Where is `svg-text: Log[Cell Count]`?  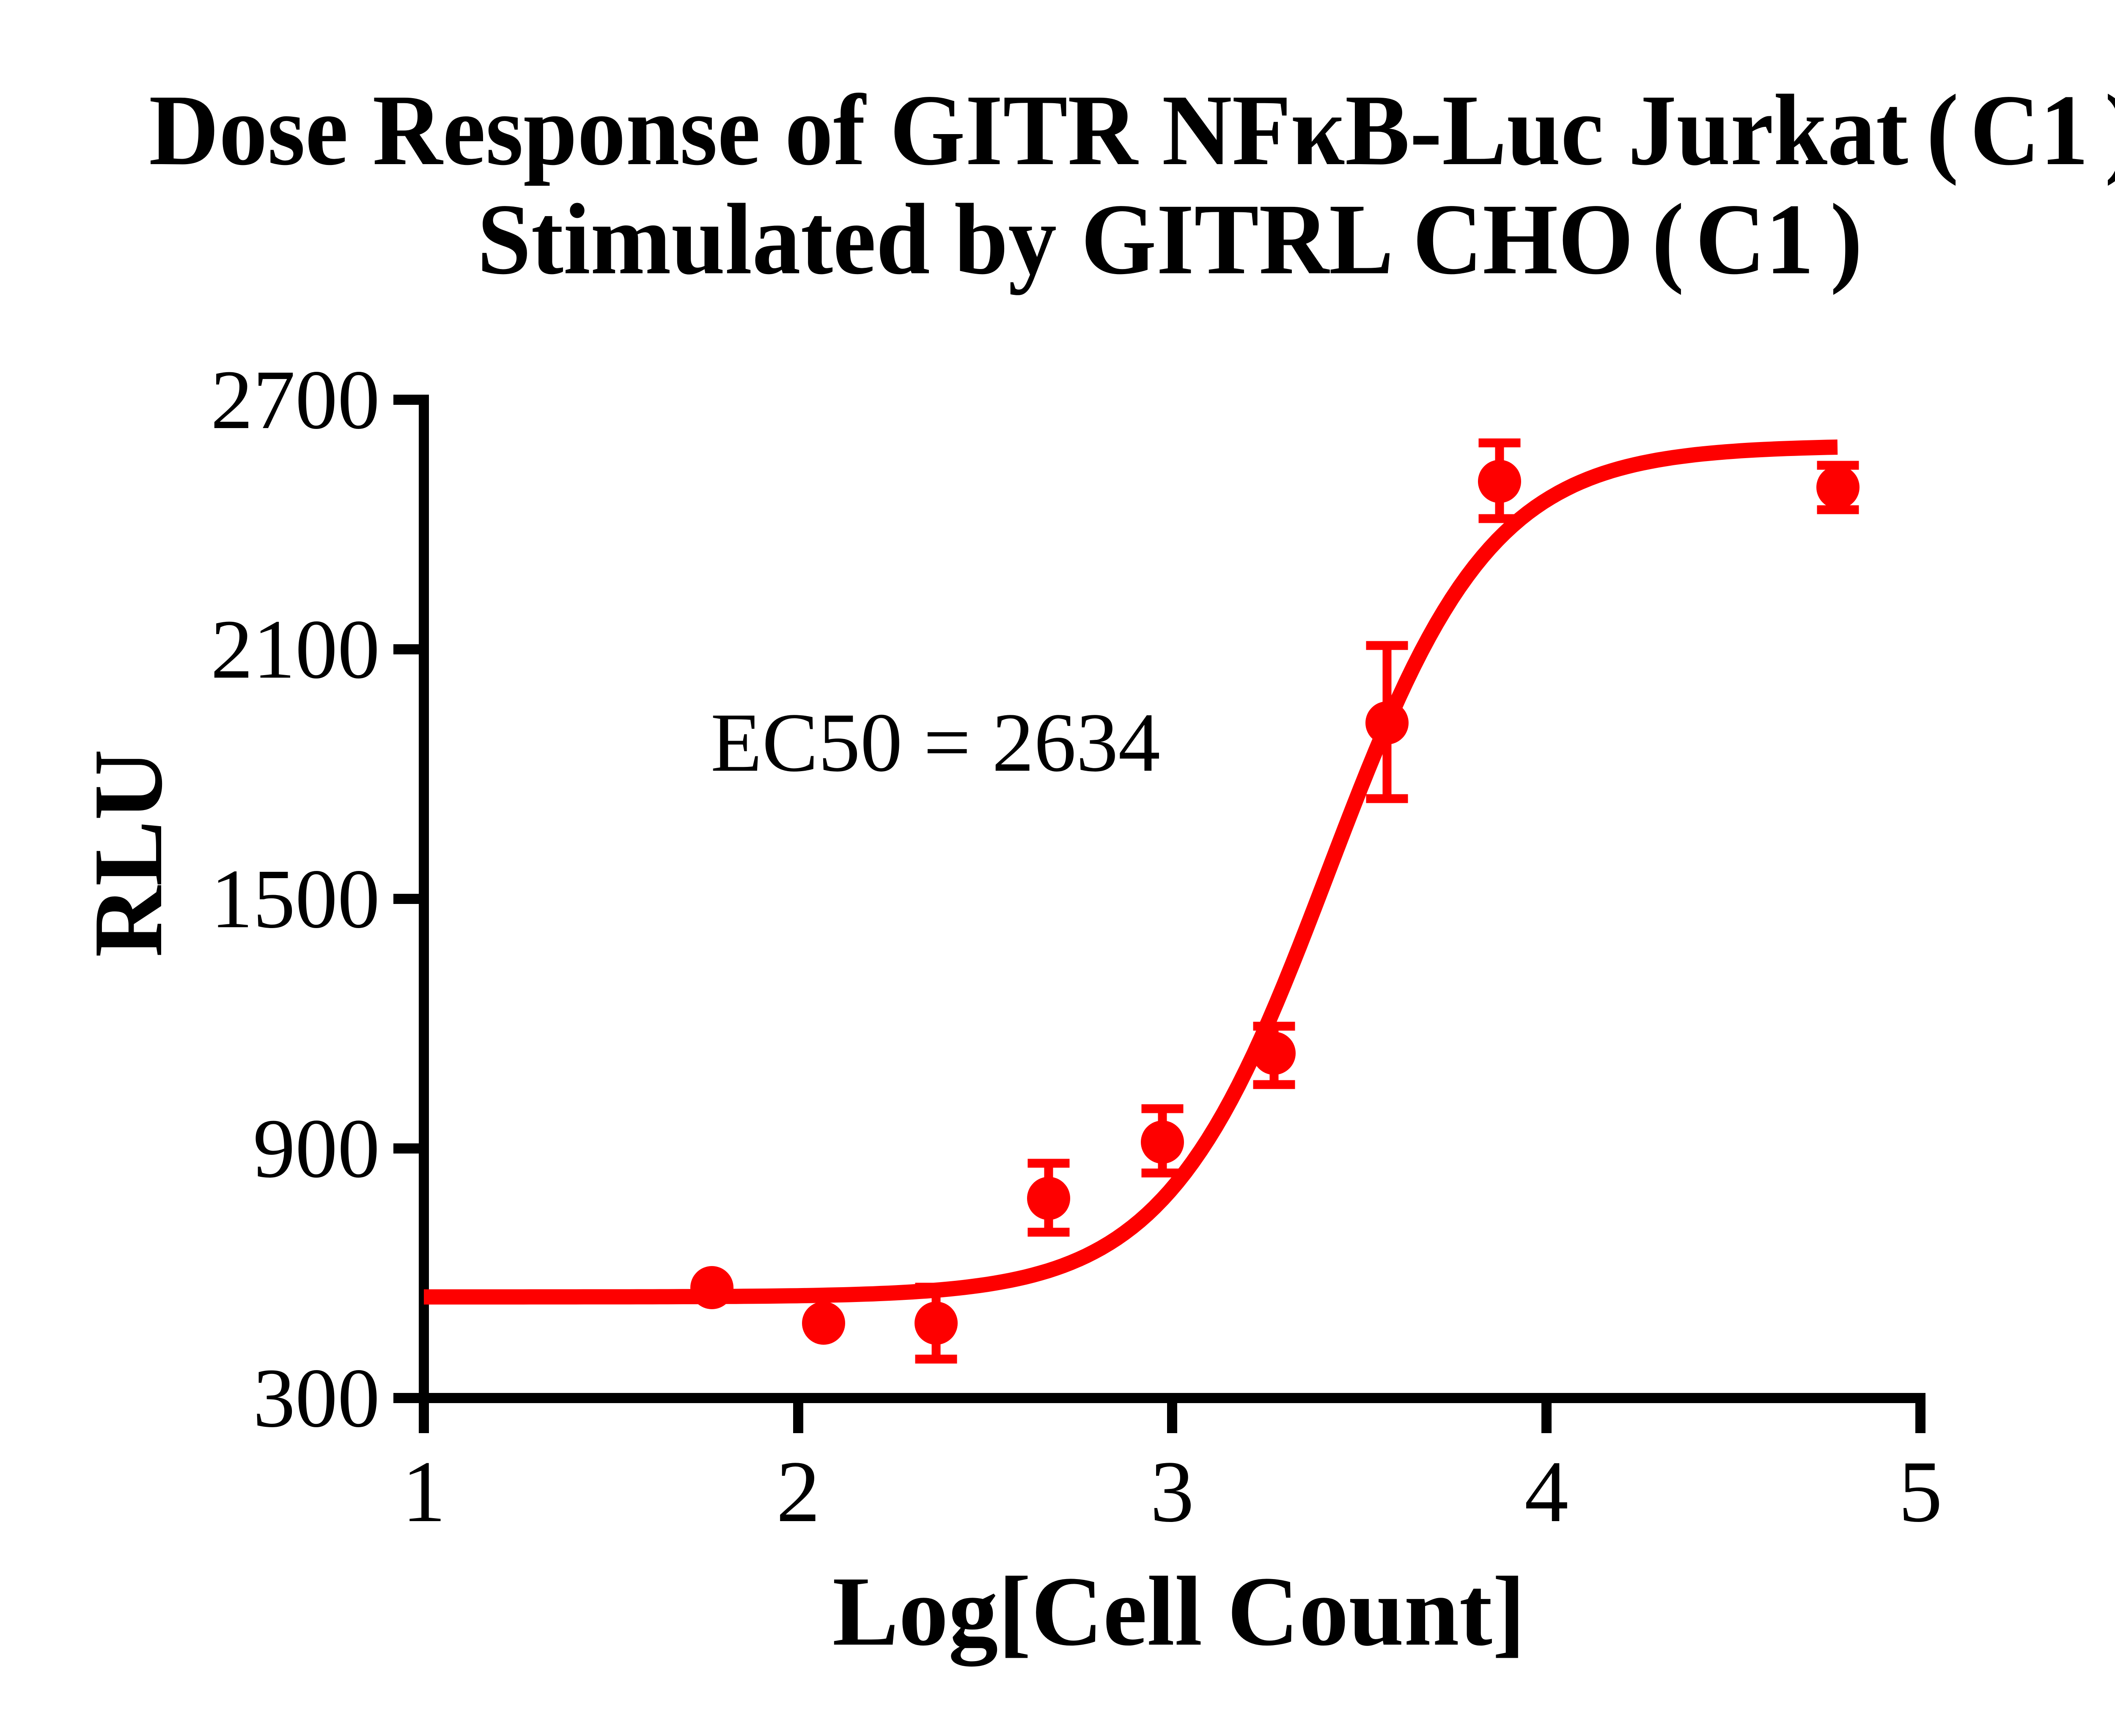 svg-text: Log[Cell Count] is located at coordinates (1178, 1611).